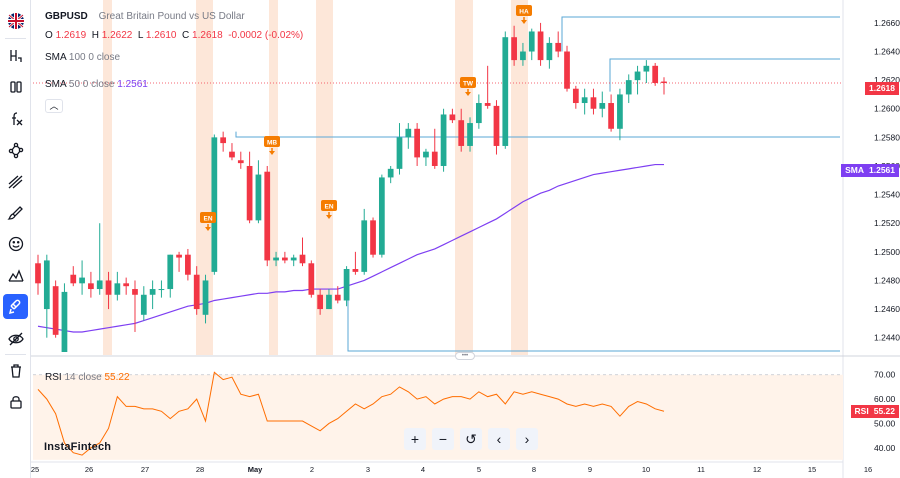 Image resolution: width=900 pixels, height=478 pixels. What do you see at coordinates (15, 354) in the screenshot?
I see `toolbar-divider` at bounding box center [15, 354].